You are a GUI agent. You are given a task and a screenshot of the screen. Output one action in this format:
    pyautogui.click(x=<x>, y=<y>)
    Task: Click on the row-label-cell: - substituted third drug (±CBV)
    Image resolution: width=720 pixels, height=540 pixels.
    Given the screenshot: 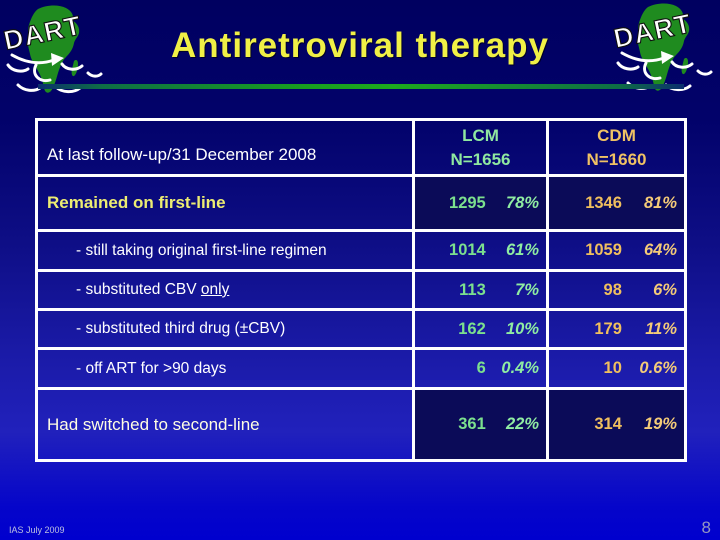 What is the action you would take?
    pyautogui.click(x=225, y=329)
    